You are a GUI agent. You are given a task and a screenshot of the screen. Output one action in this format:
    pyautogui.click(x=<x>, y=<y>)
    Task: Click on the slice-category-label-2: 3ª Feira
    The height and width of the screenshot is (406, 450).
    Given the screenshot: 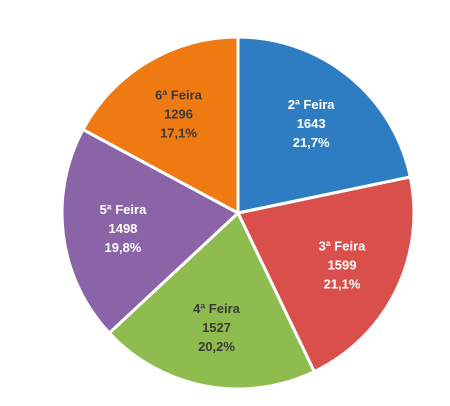 What is the action you would take?
    pyautogui.click(x=342, y=245)
    